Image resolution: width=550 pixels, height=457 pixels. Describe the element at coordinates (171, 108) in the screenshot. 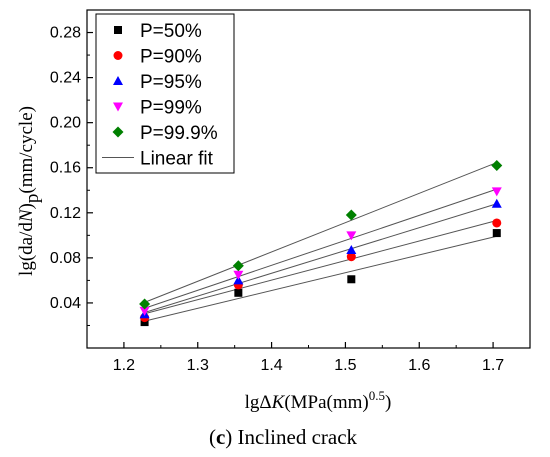

I see `legend-label-series-4: P=99%` at that location.